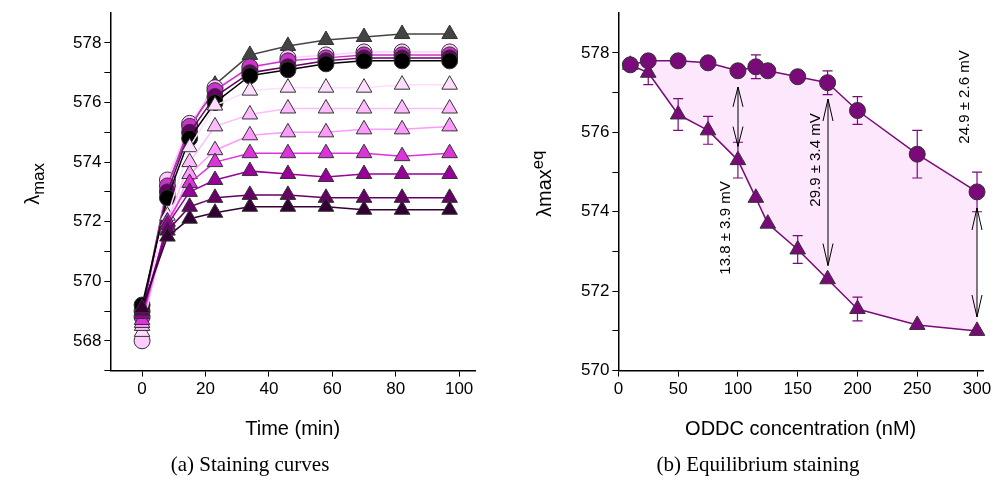  What do you see at coordinates (814, 160) in the screenshot?
I see `annotation: 29.9 ± 3.4 mV` at bounding box center [814, 160].